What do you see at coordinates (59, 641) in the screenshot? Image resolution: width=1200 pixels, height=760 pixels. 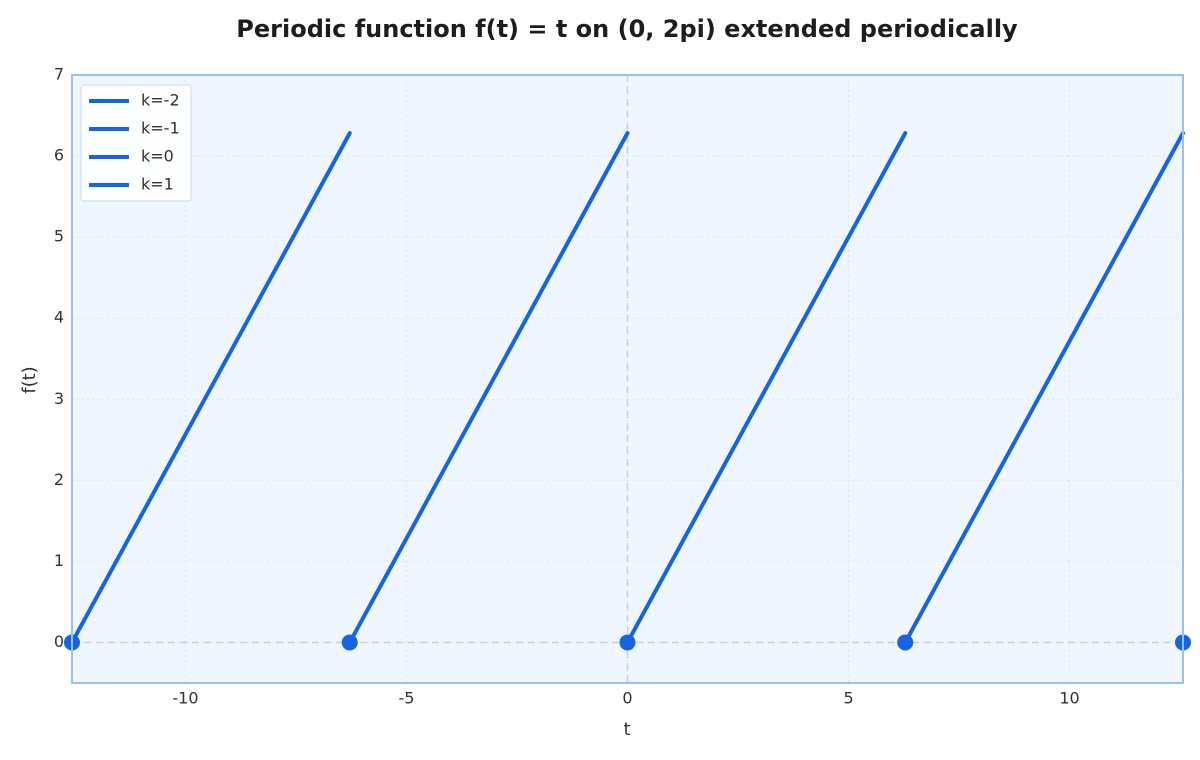 I see `y-tick-label: 0` at bounding box center [59, 641].